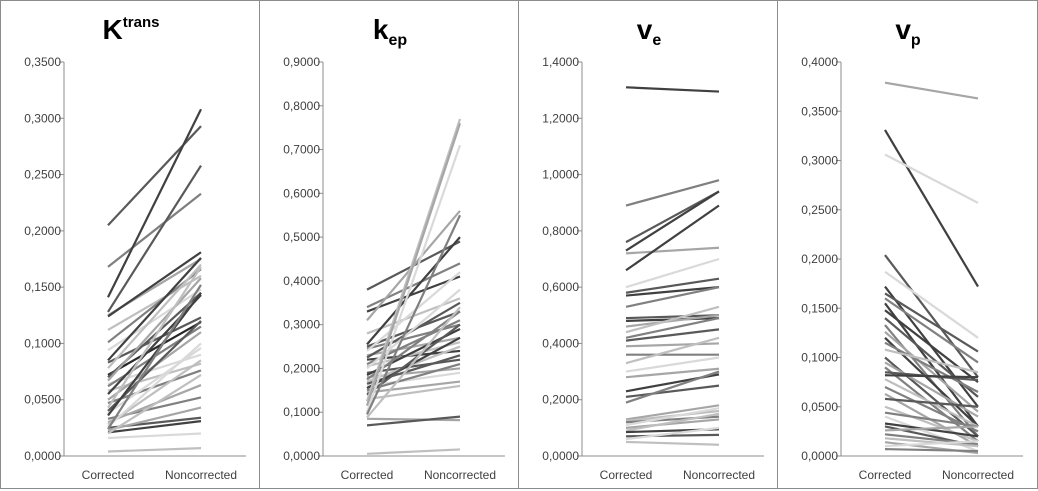 The image size is (1038, 491). What do you see at coordinates (916, 40) in the screenshot?
I see `chart-title-sub: p` at bounding box center [916, 40].